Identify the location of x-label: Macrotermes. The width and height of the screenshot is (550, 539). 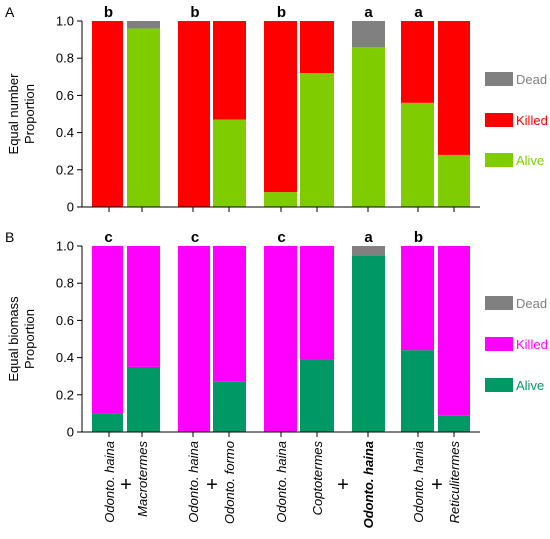
(142, 479).